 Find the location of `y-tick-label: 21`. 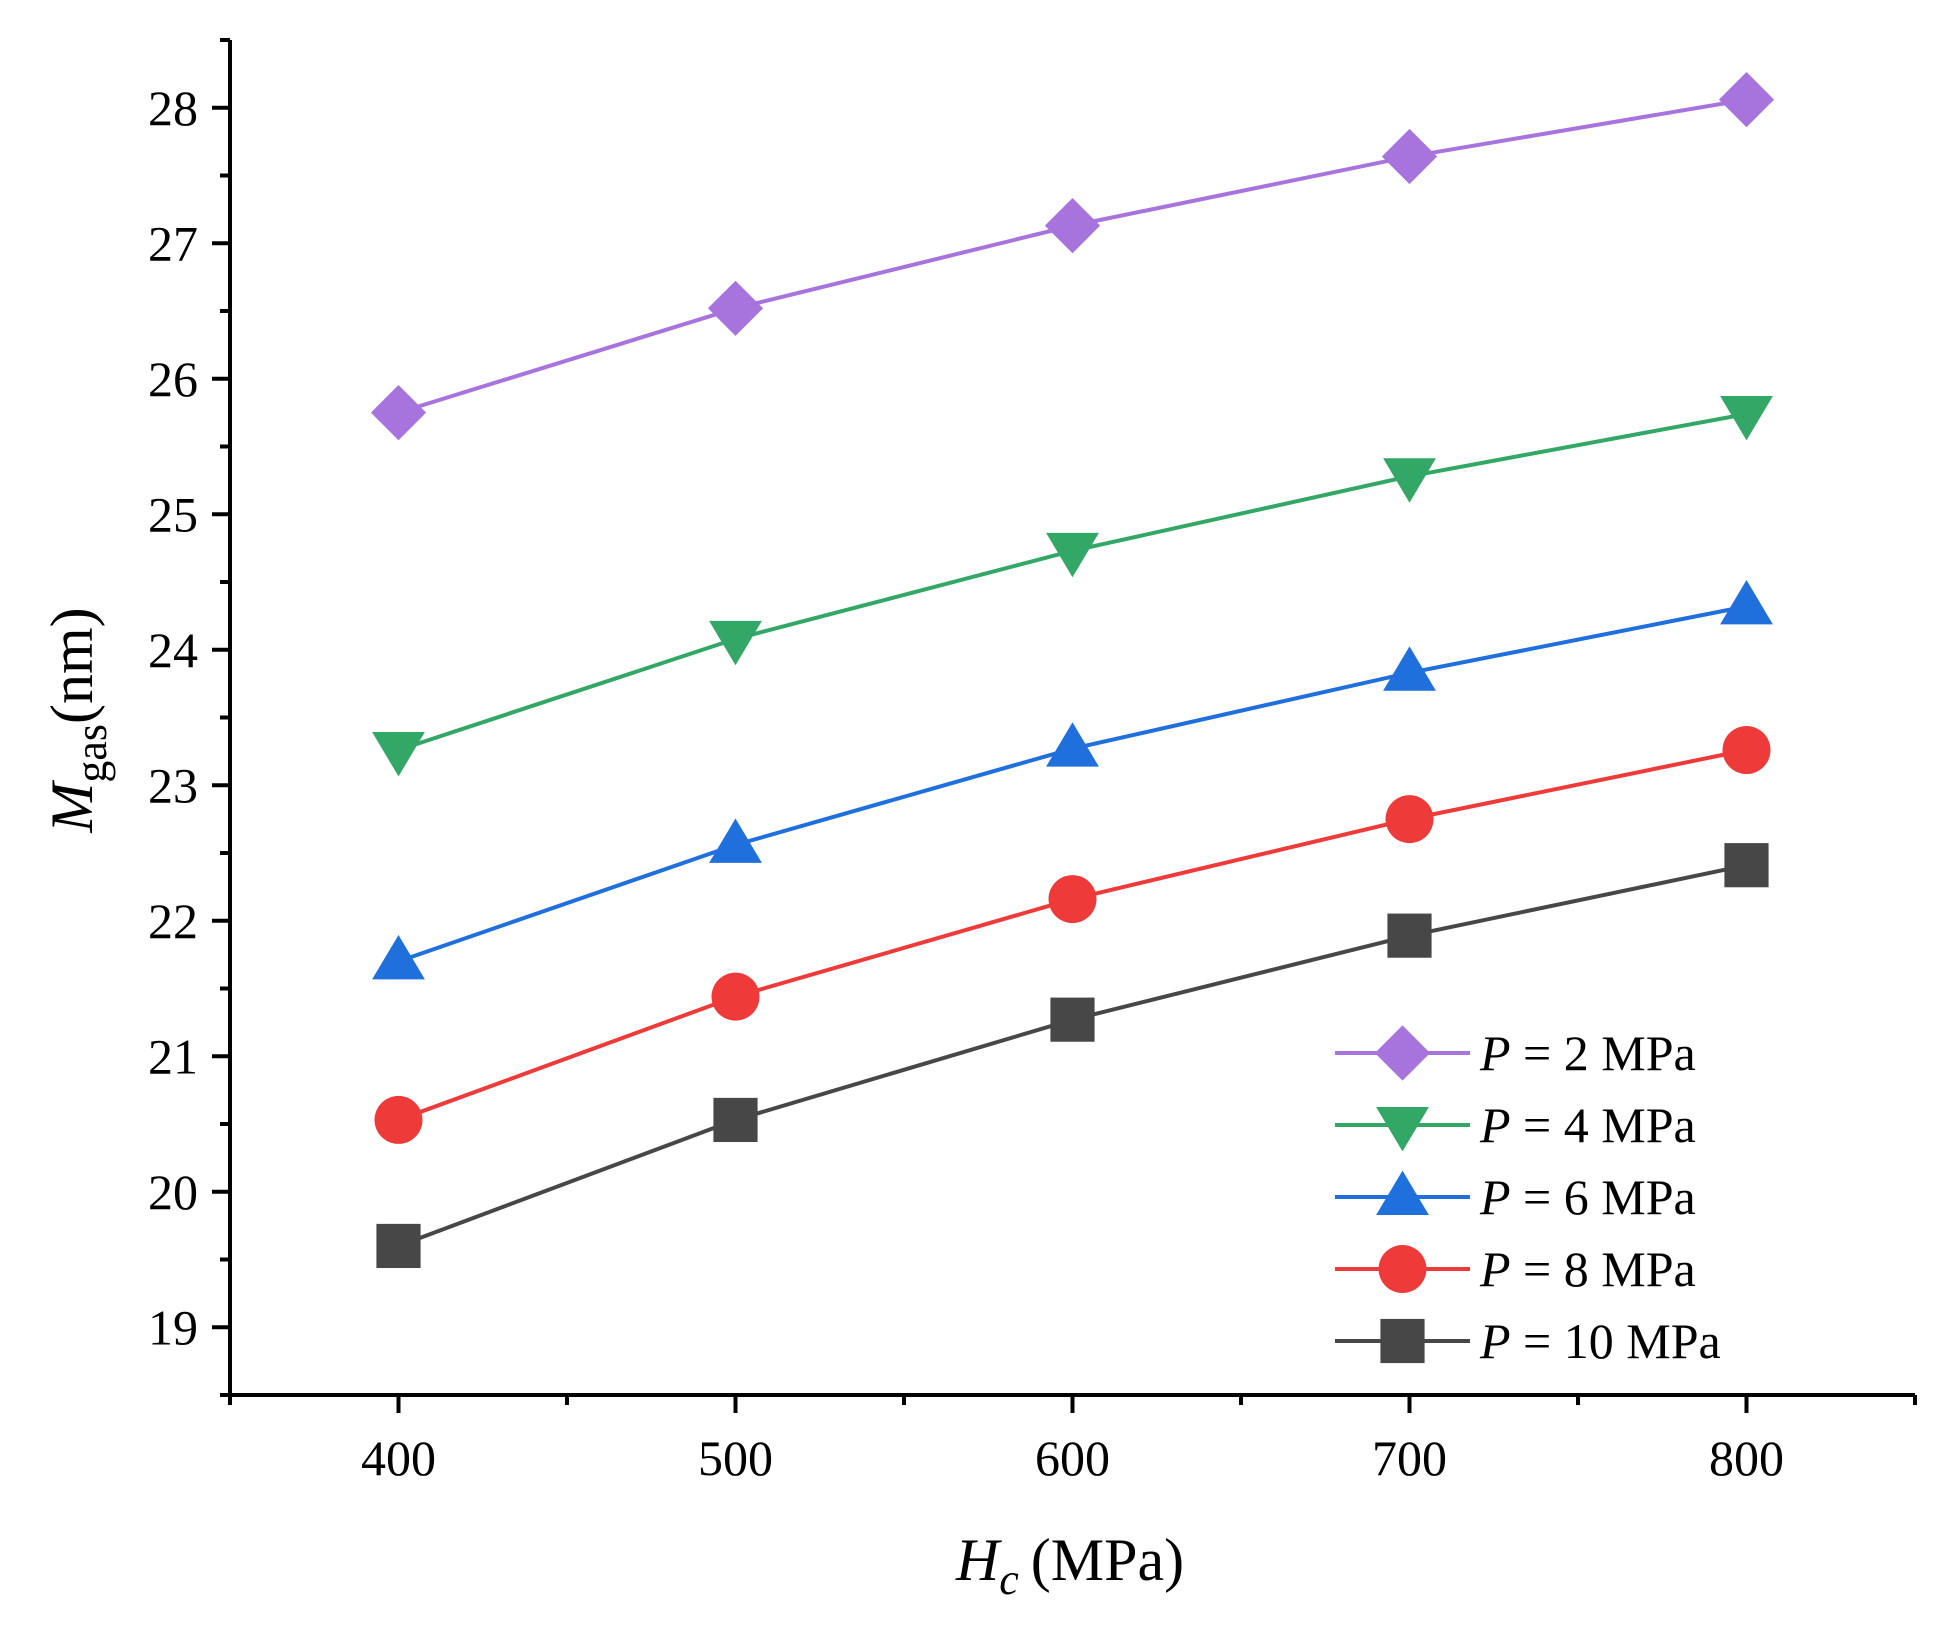

y-tick-label: 21 is located at coordinates (173, 1056).